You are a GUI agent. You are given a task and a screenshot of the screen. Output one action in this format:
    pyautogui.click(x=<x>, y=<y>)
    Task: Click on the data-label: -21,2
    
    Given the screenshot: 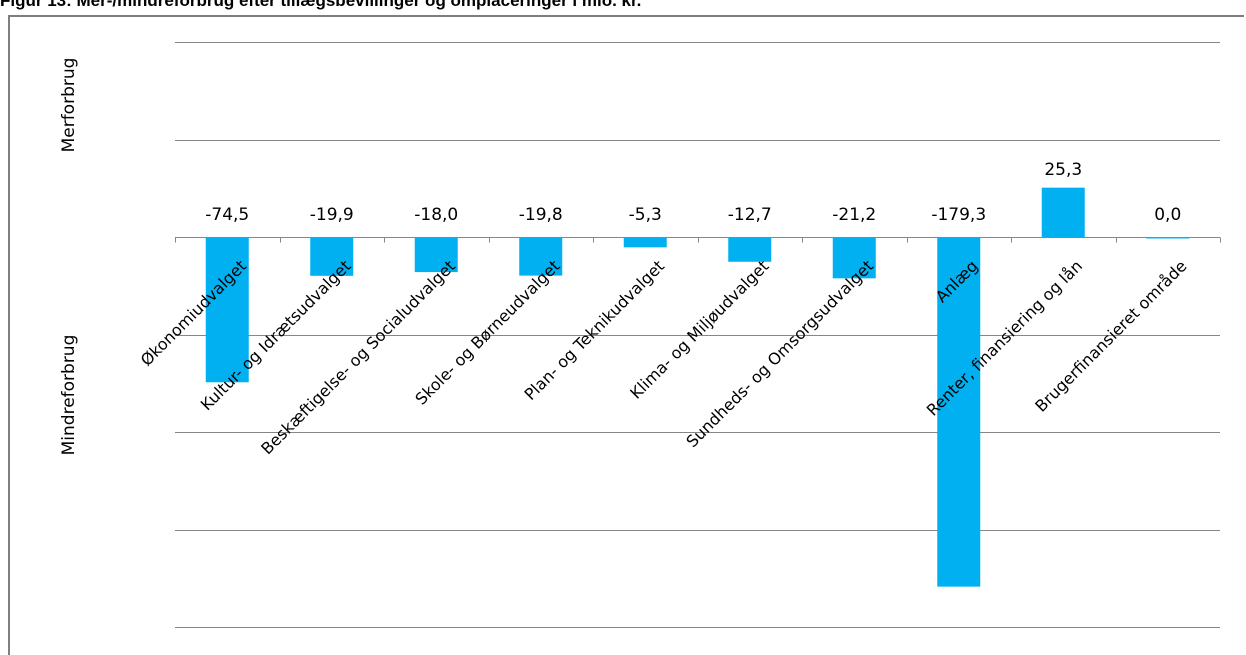 What is the action you would take?
    pyautogui.click(x=854, y=215)
    